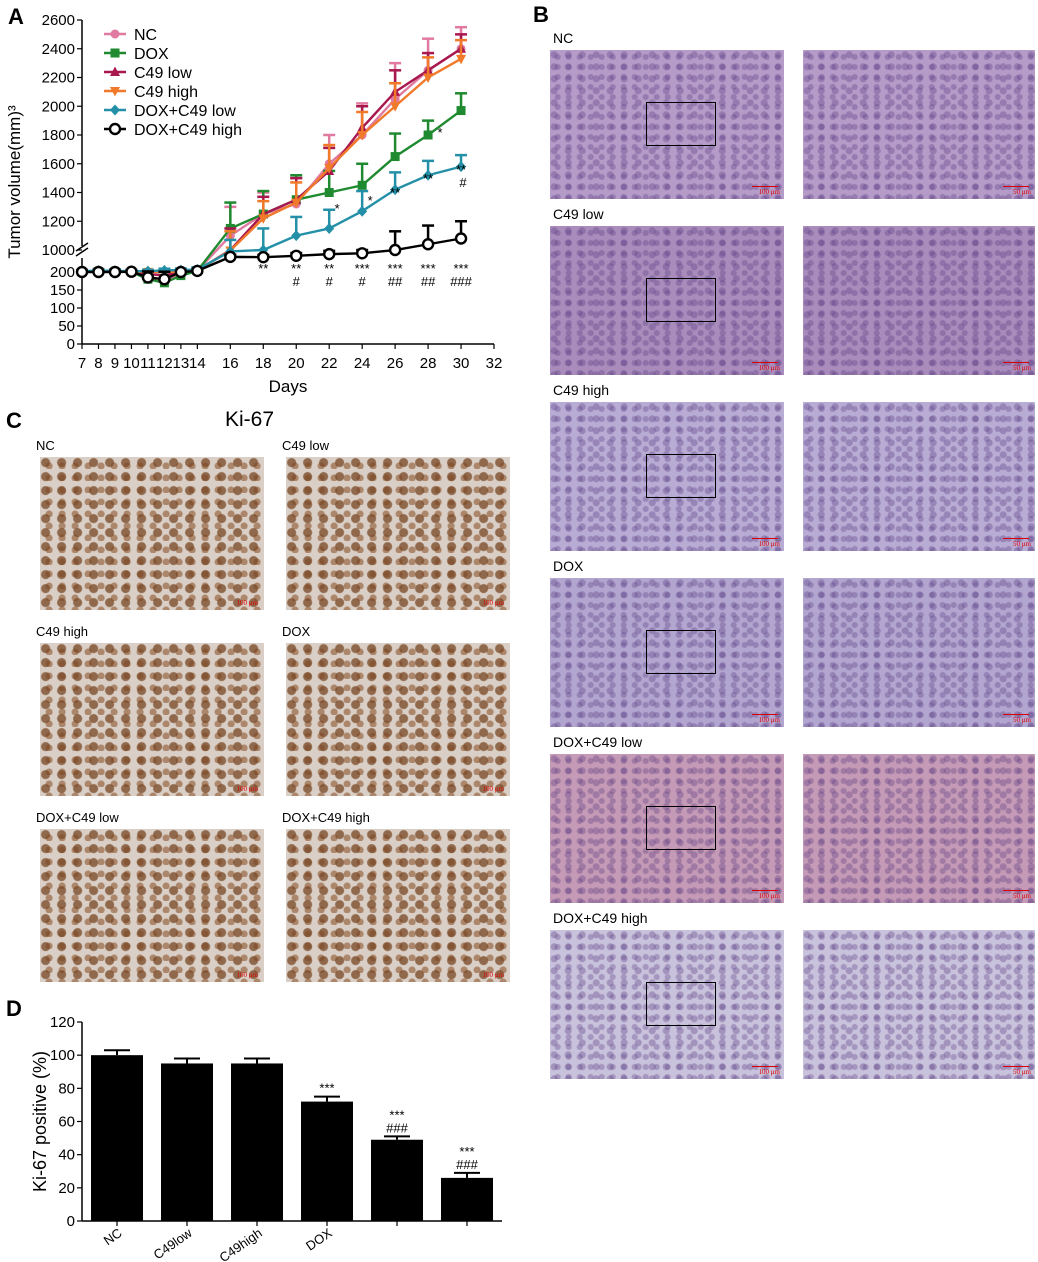  I want to click on x-tick-label: 14, so click(197, 363).